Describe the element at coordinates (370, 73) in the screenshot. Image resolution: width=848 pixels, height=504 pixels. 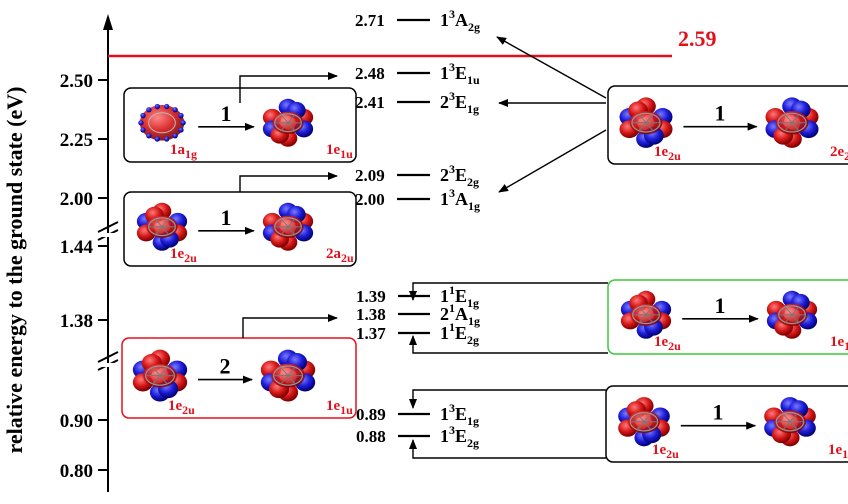
I see `energy-level-value: 2.48` at that location.